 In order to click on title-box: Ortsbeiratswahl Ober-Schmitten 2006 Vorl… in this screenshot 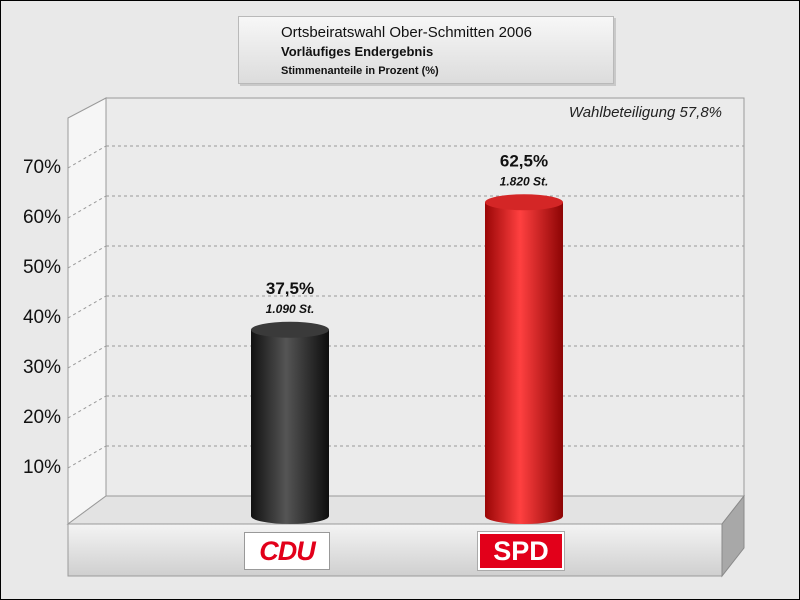, I will do `click(426, 50)`.